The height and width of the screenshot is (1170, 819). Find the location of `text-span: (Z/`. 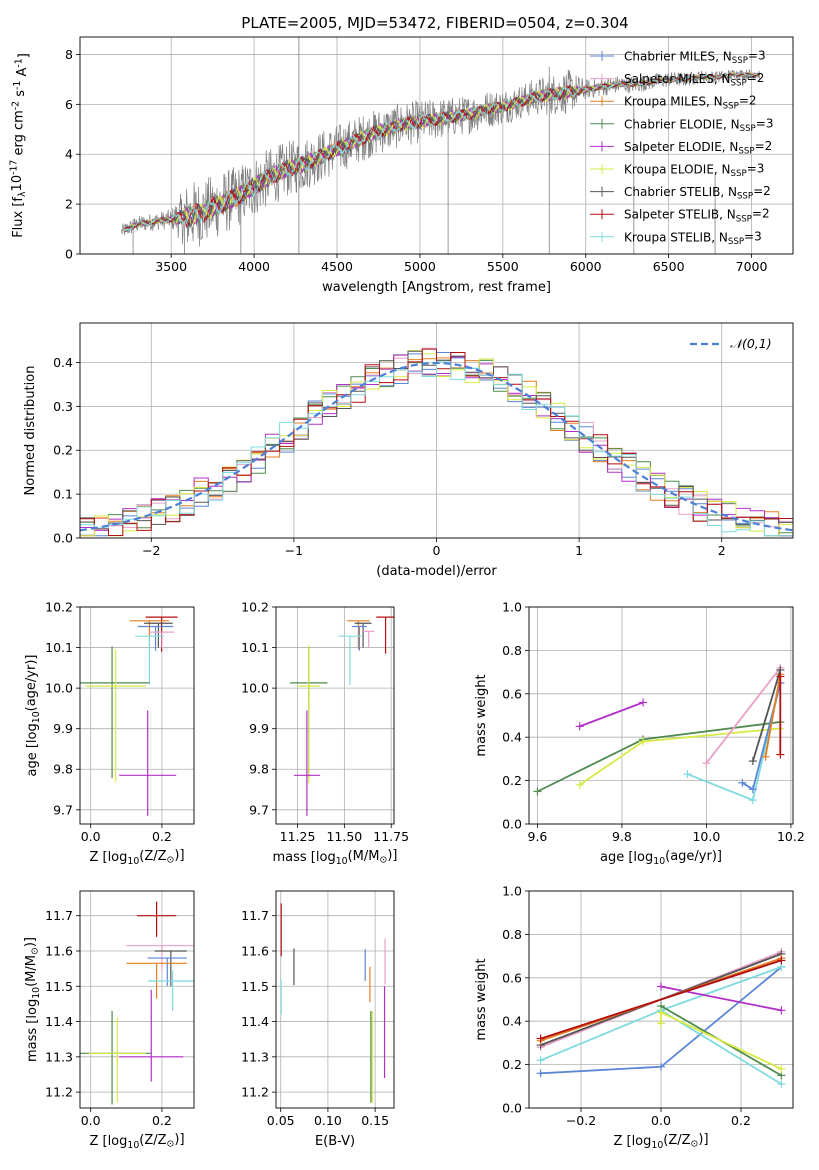

text-span: (Z/ is located at coordinates (148, 856).